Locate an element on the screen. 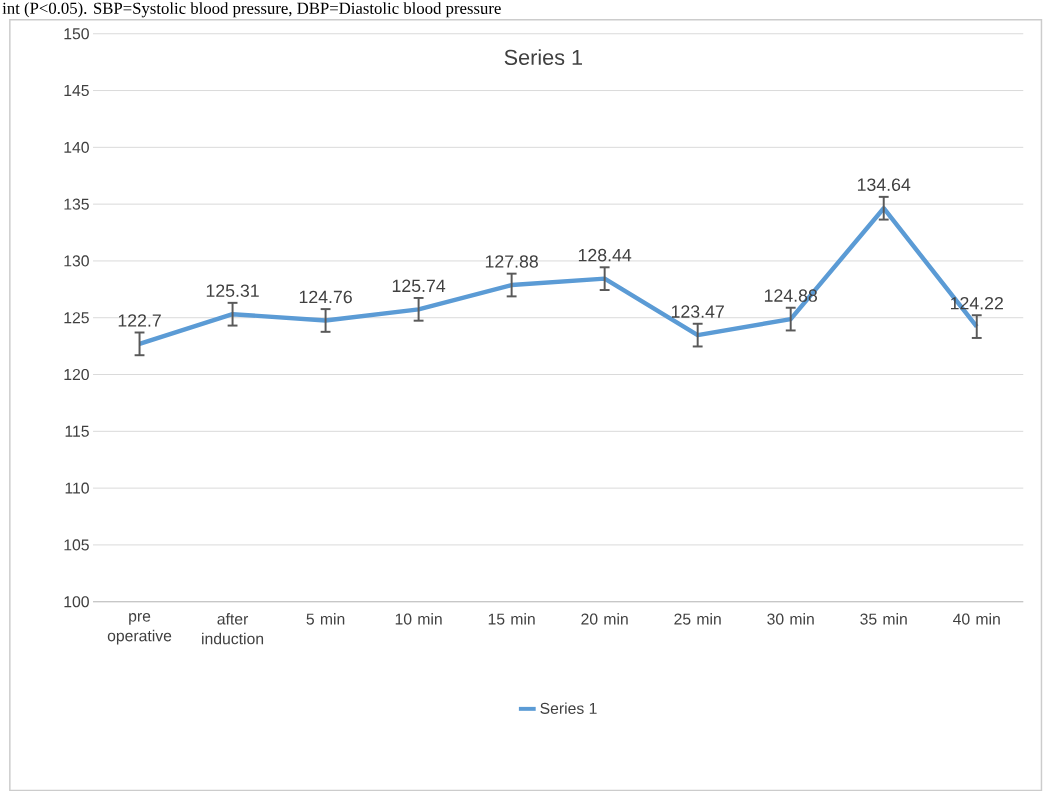 This screenshot has height=791, width=1060. x-tick-label: 5 min is located at coordinates (325, 618).